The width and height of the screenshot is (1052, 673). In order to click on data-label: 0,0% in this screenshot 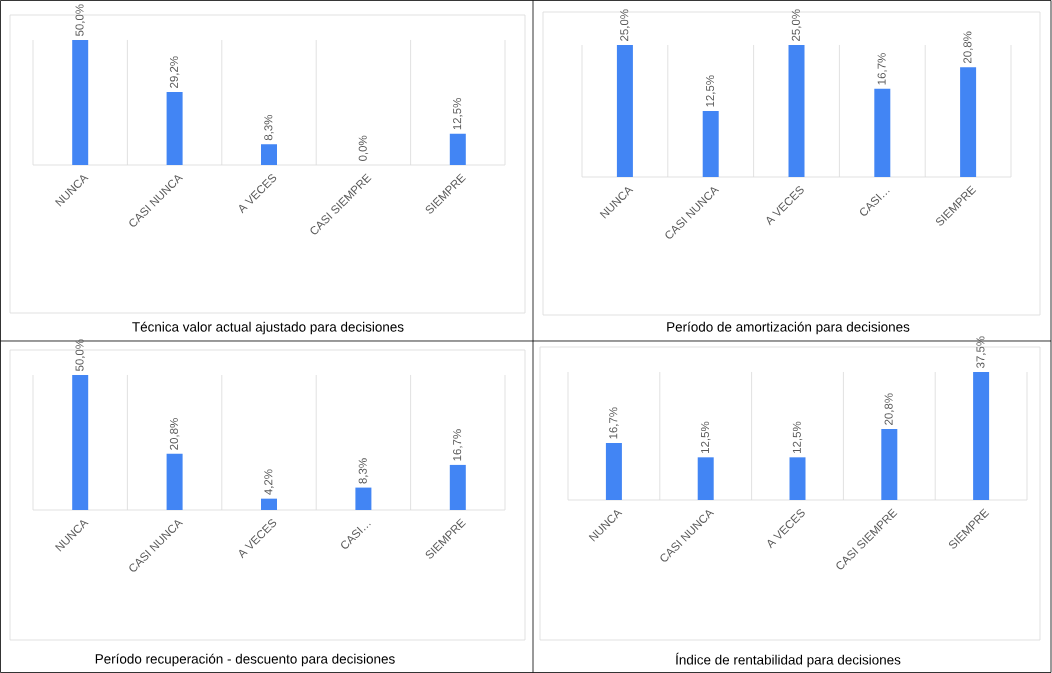, I will do `click(363, 148)`.